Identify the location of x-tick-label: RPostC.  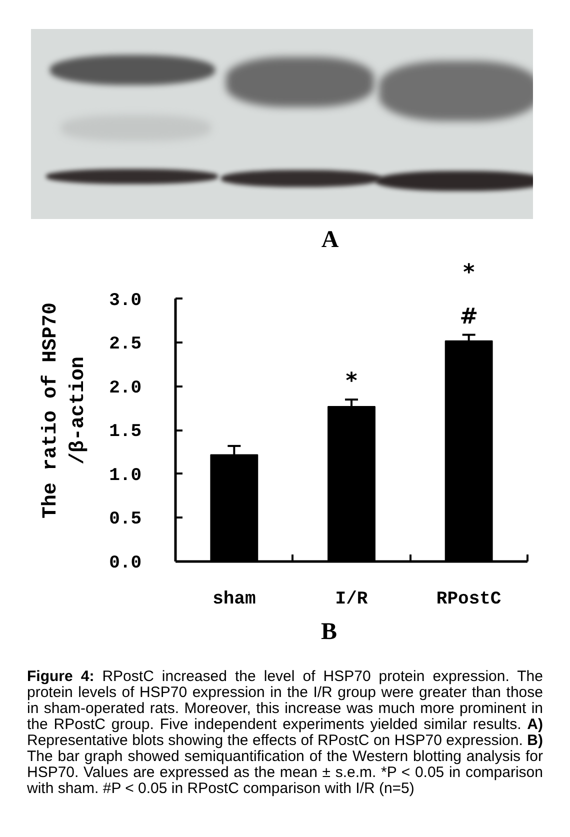
(469, 600).